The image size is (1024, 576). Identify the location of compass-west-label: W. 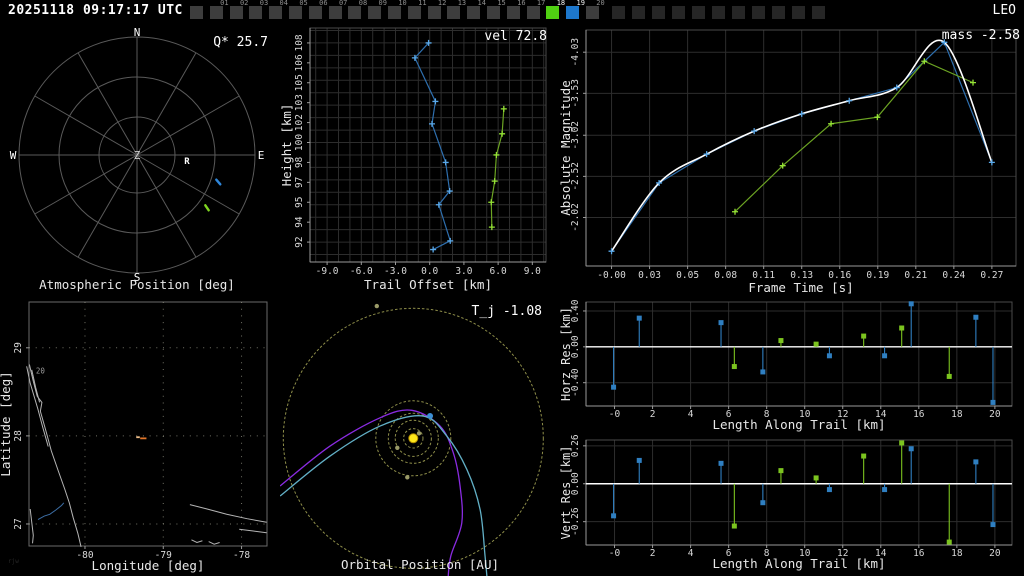
(13, 155).